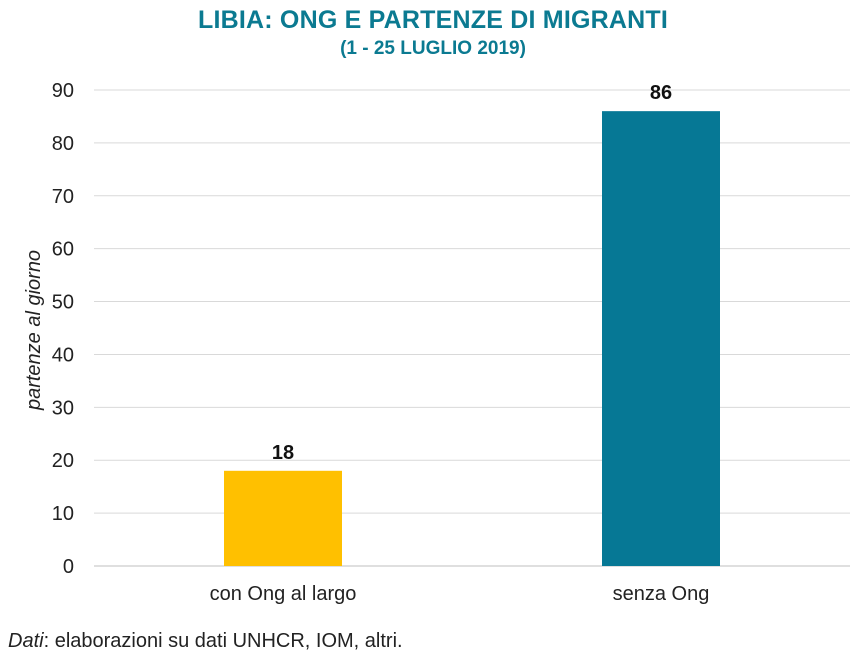  Describe the element at coordinates (63, 408) in the screenshot. I see `y-tick-label: 30` at that location.